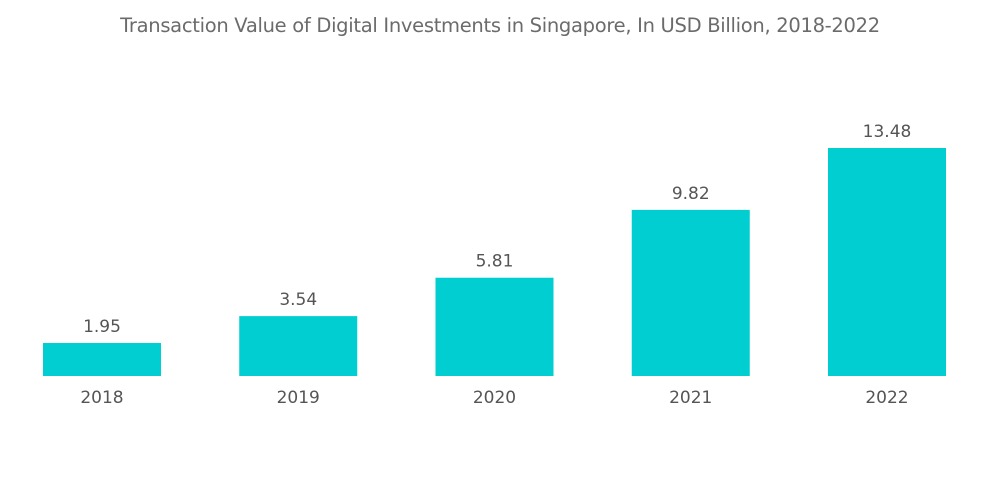  What do you see at coordinates (886, 398) in the screenshot?
I see `x-tick-label-2022: 2022` at bounding box center [886, 398].